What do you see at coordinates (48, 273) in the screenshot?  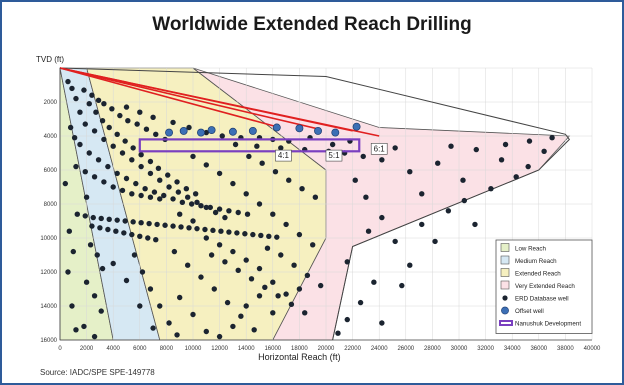 I see `y-tick-label: 12000` at bounding box center [48, 273].